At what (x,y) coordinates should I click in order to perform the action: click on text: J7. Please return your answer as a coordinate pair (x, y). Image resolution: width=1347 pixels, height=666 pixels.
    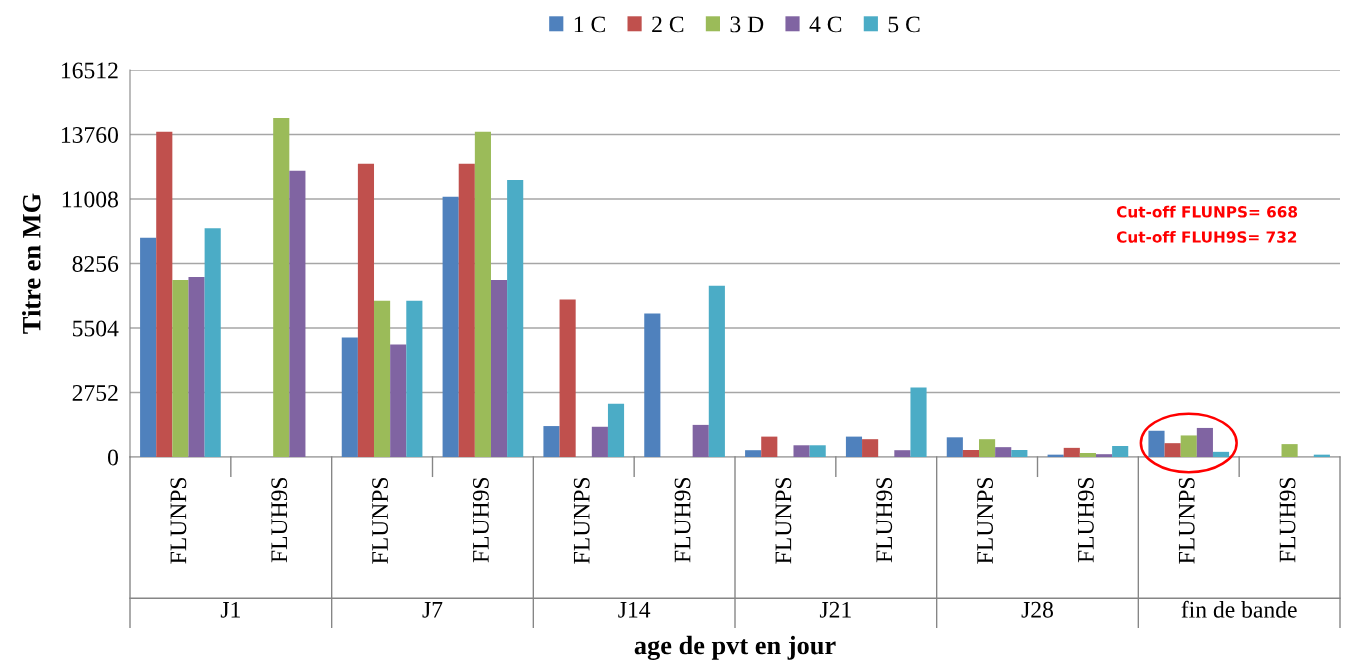
    Looking at the image, I should click on (432, 610).